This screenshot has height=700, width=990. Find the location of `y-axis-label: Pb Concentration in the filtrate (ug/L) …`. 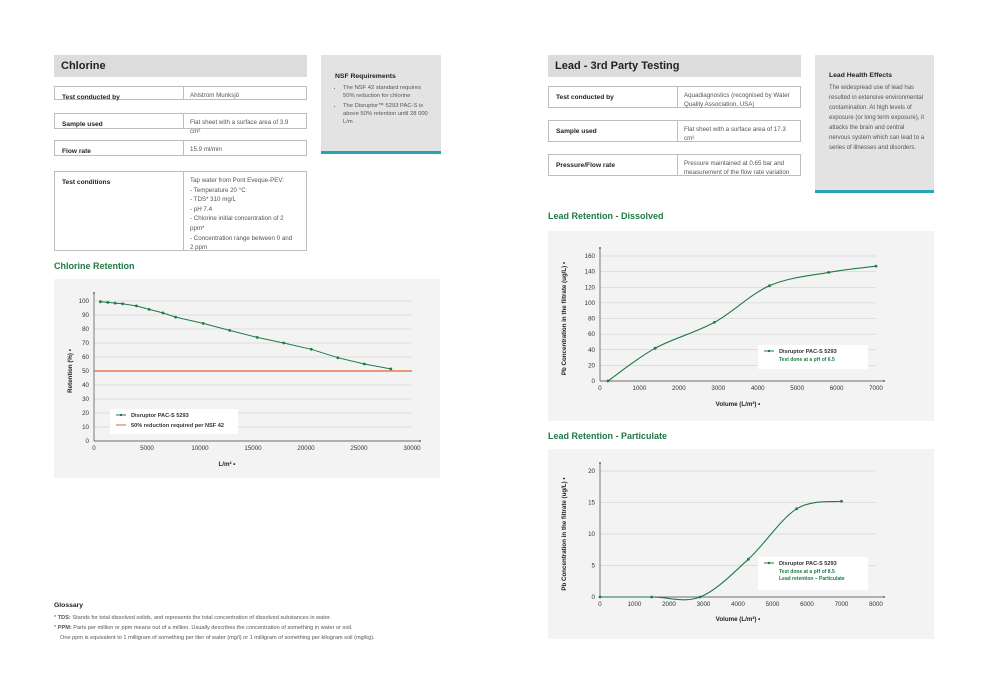

y-axis-label: Pb Concentration in the filtrate (ug/L) … is located at coordinates (564, 318).